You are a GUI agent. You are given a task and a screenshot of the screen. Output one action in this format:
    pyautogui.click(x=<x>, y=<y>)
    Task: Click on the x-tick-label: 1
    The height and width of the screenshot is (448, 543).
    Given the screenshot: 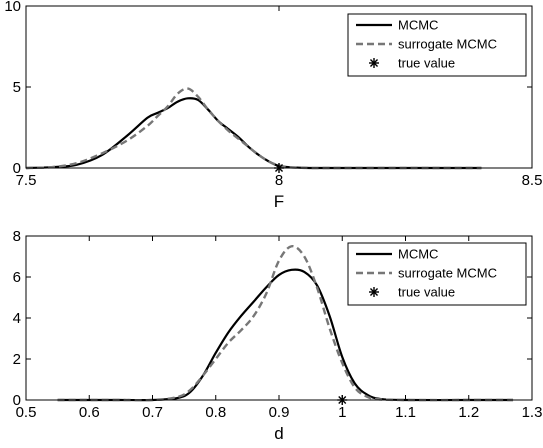 What is the action you would take?
    pyautogui.click(x=342, y=412)
    